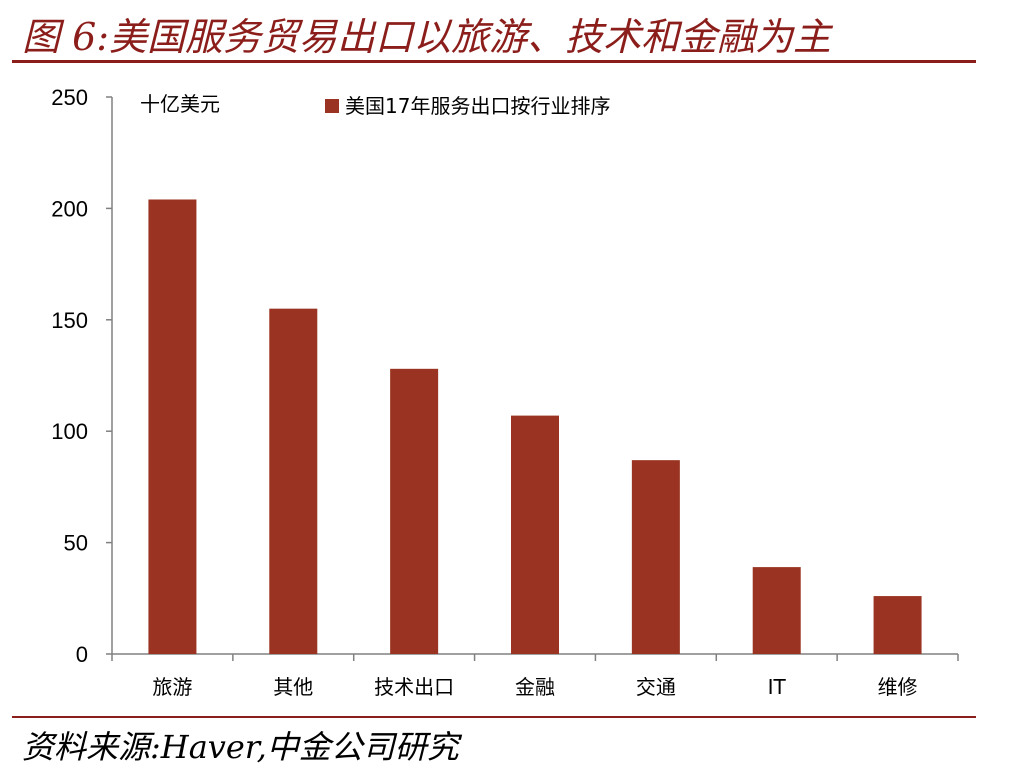 The image size is (1027, 778). Describe the element at coordinates (69, 97) in the screenshot. I see `y-tick-label: 250` at that location.